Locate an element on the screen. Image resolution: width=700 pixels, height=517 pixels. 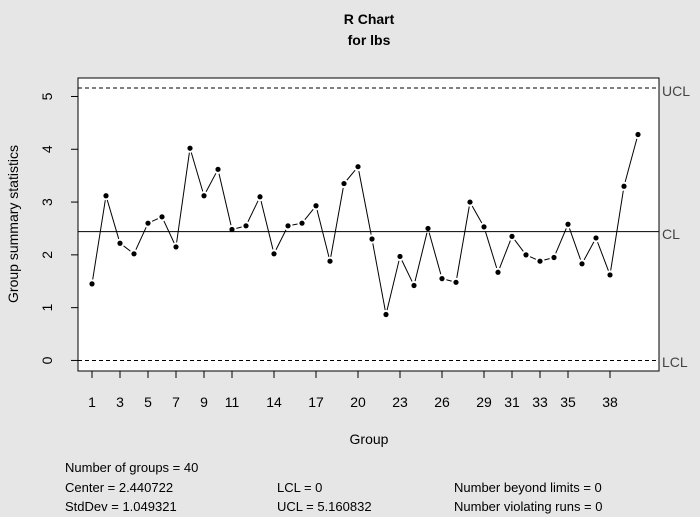
x-tick-label: 3 is located at coordinates (120, 402).